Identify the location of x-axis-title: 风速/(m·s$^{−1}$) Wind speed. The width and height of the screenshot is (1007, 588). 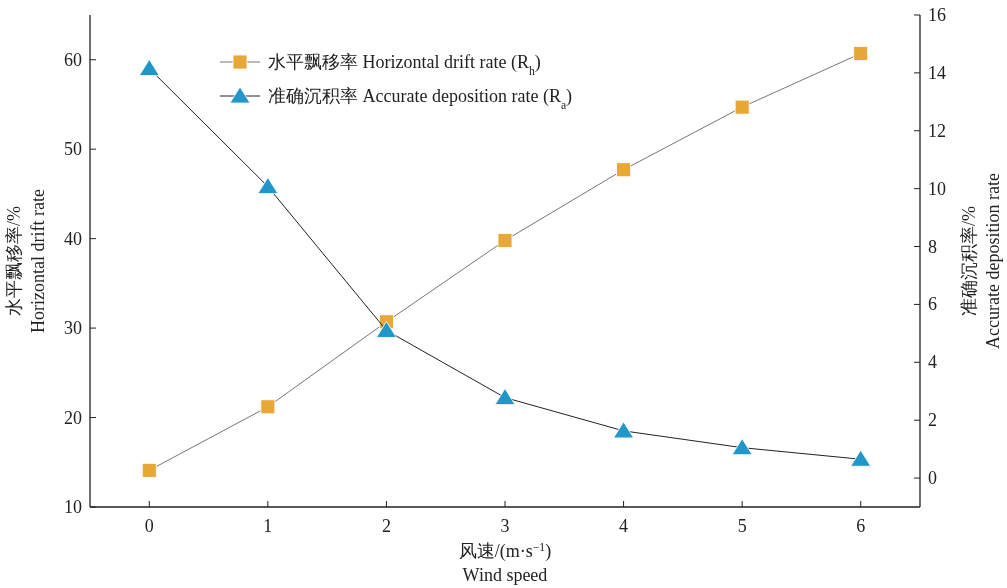
(505, 562).